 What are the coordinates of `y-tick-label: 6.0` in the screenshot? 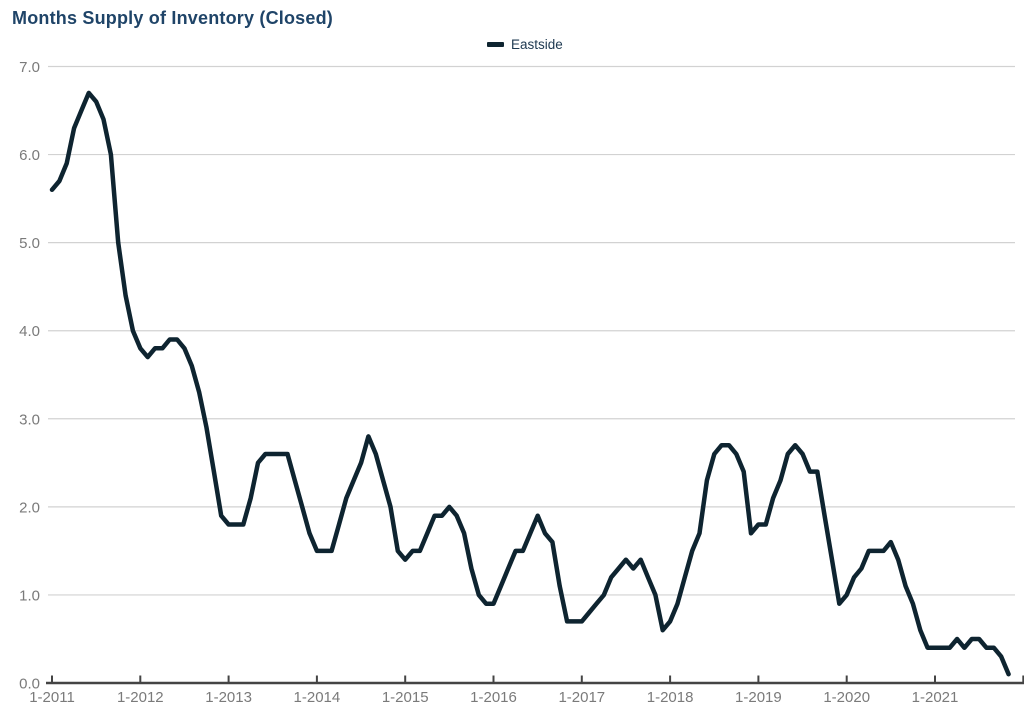 It's located at (29, 155).